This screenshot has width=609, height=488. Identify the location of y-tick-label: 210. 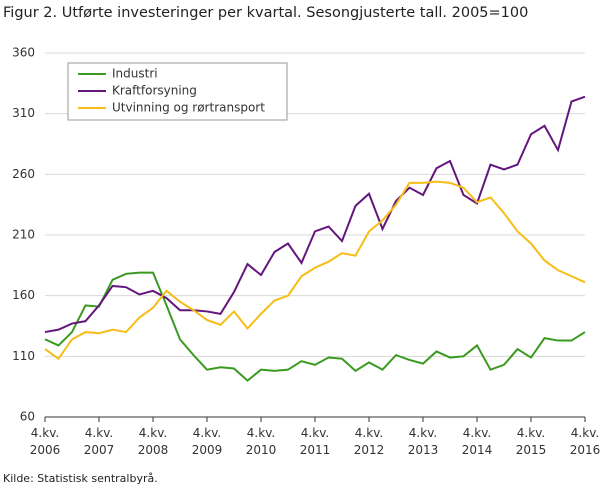
(23, 235).